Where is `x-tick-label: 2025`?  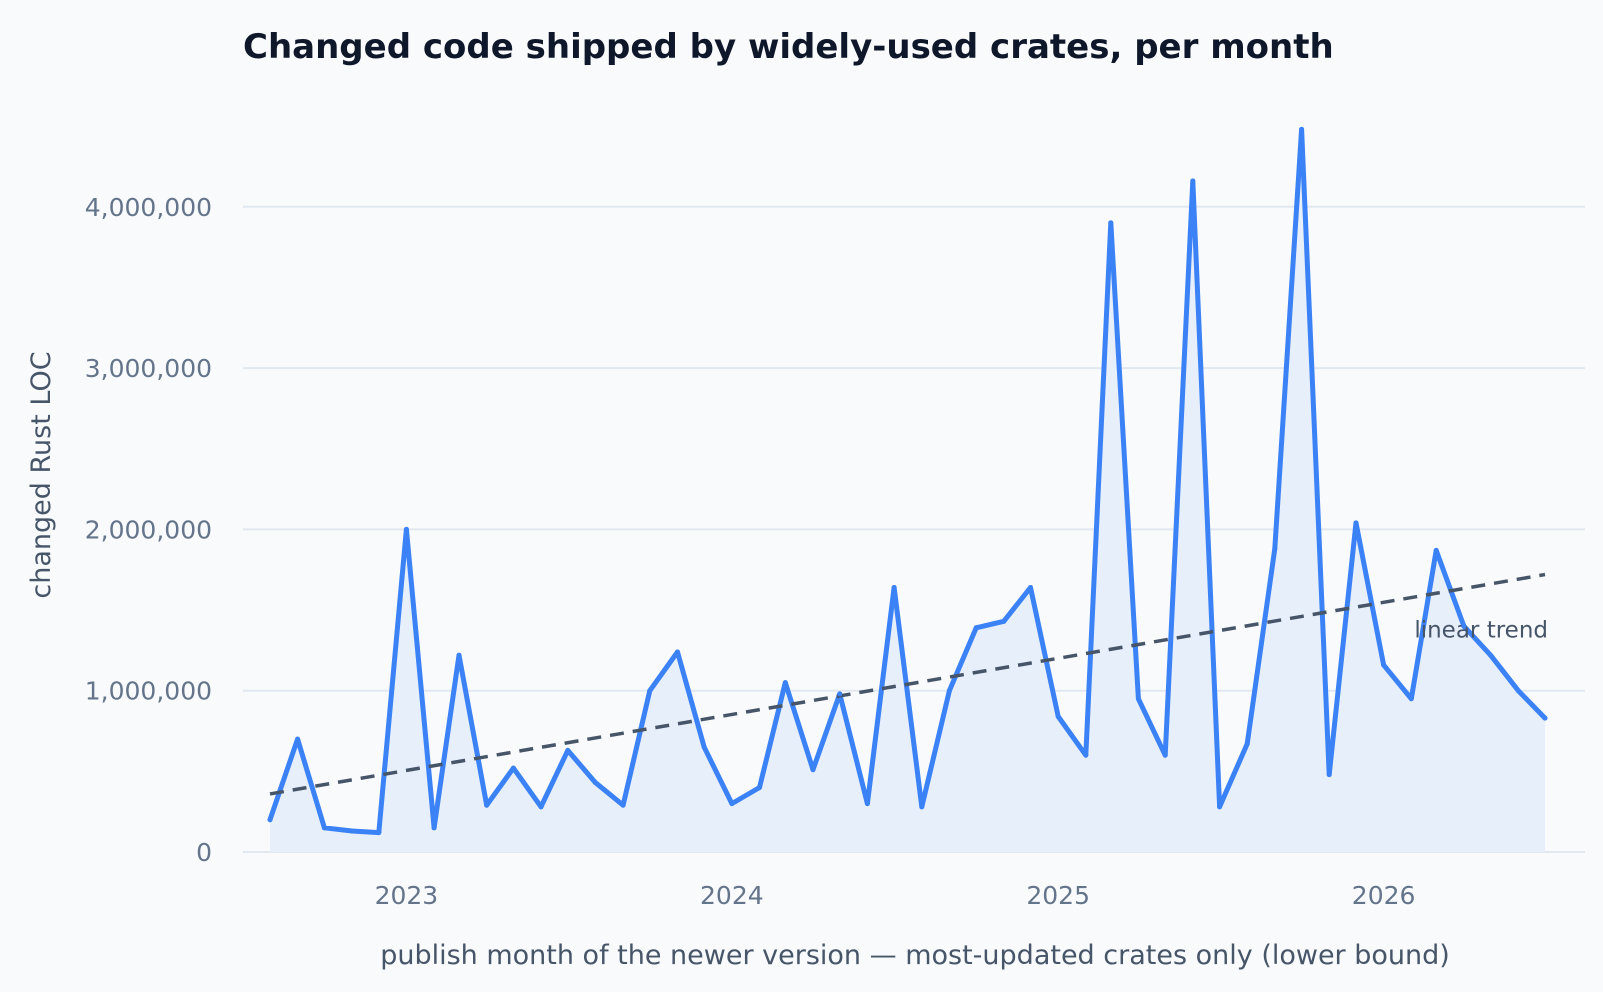 x-tick-label: 2025 is located at coordinates (1058, 895).